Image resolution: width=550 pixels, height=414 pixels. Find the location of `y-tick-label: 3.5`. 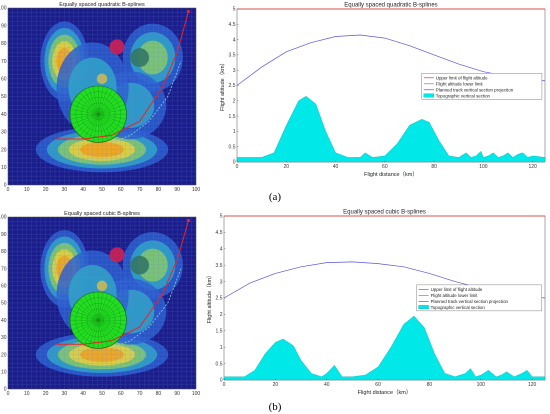

y-tick-label: 3.5 is located at coordinates (219, 266).